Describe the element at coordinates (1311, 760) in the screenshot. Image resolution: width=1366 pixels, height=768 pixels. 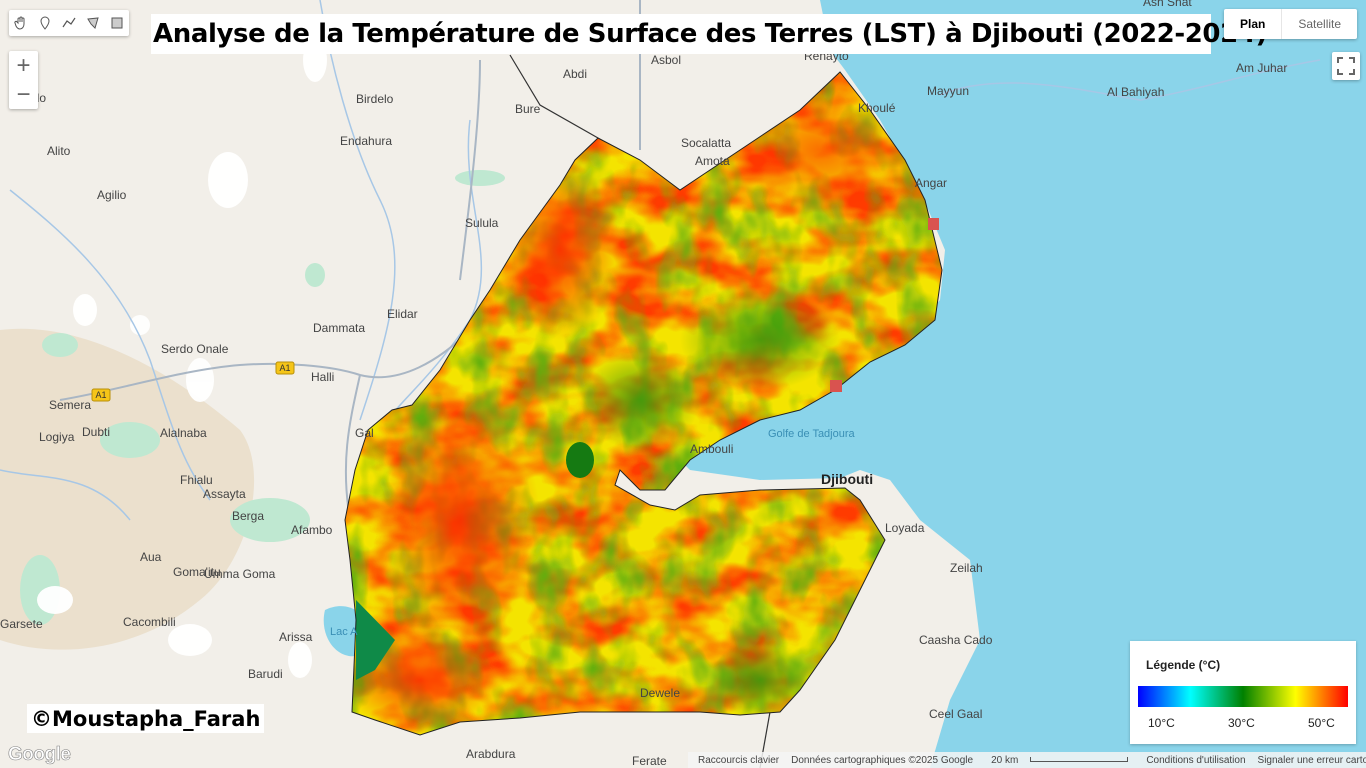
I see `report-error-link: Signaler une erreur cartographique` at that location.